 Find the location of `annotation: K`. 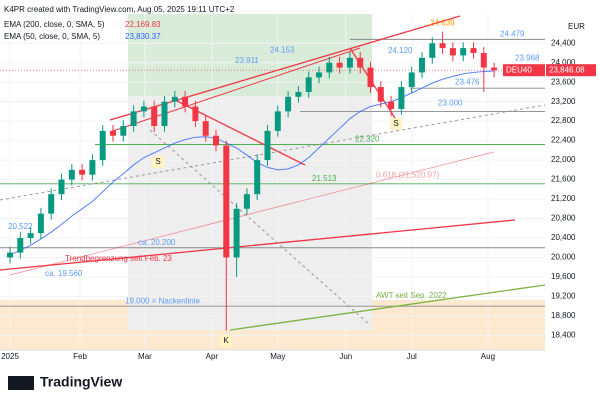

annotation: K is located at coordinates (226, 340).